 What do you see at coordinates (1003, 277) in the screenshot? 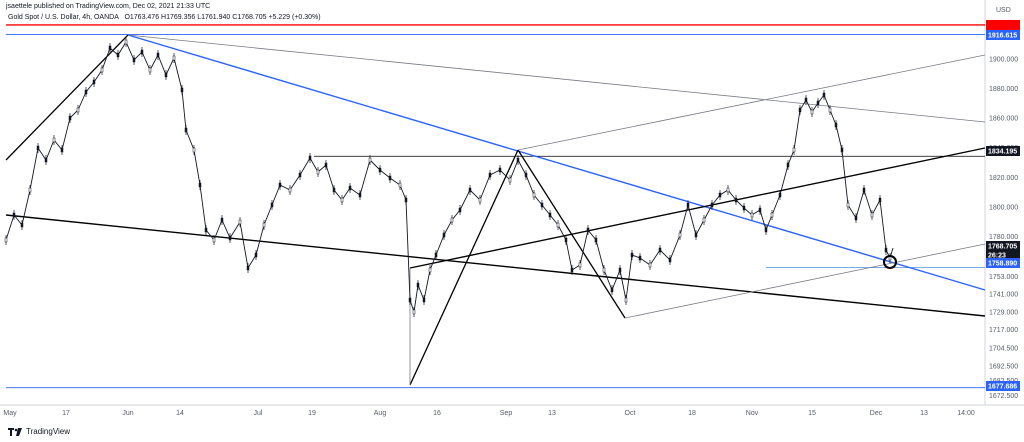
I see `price-tick-label: 1753.000` at bounding box center [1003, 277].